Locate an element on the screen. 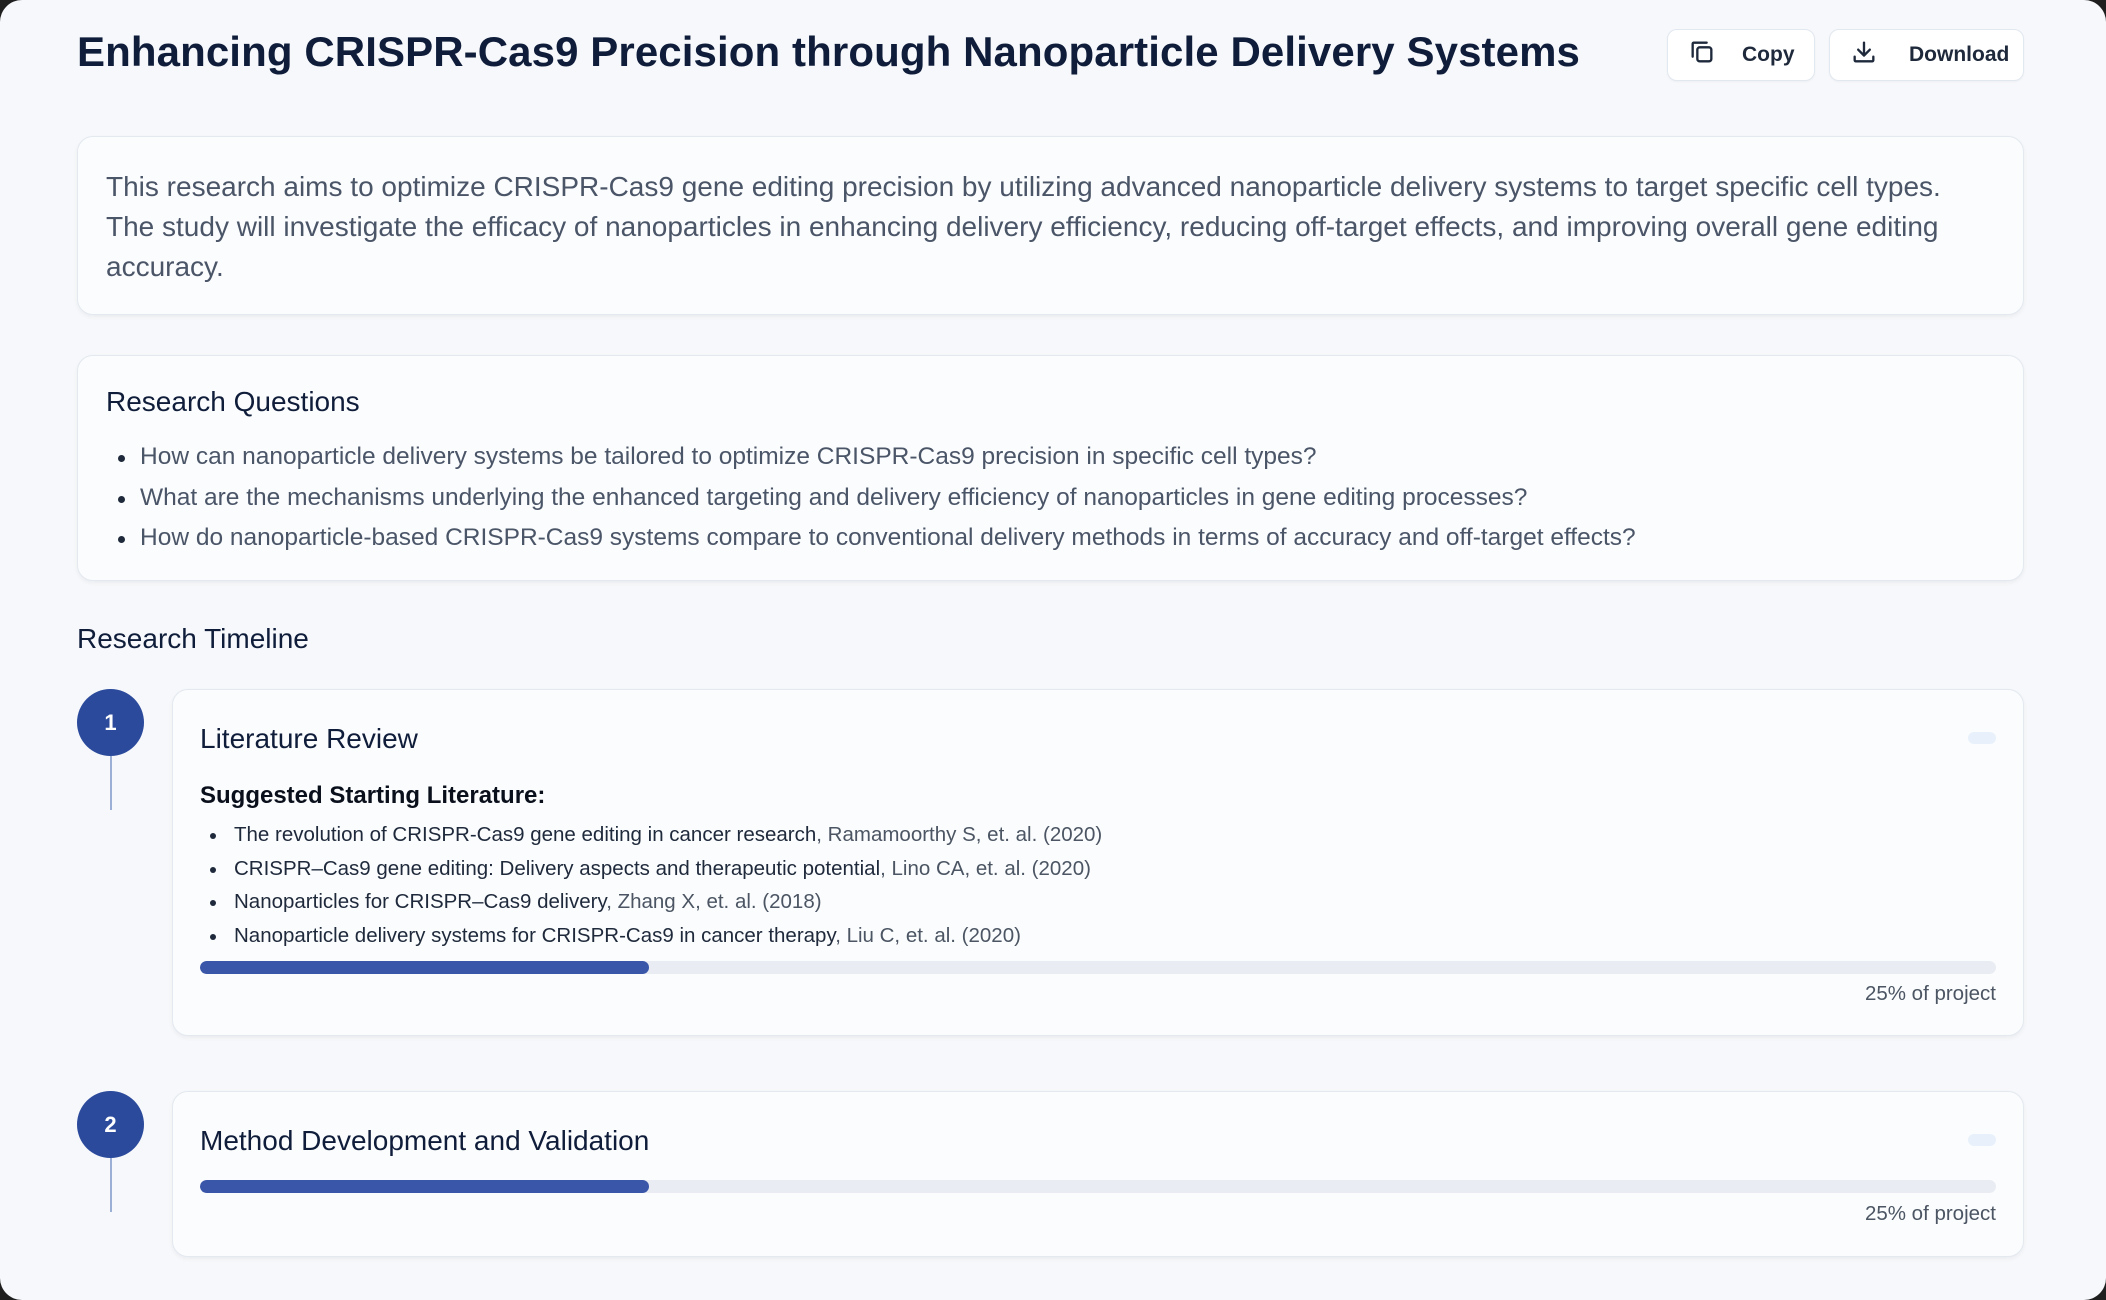  phase-title: Method Development and Validation is located at coordinates (425, 1140).